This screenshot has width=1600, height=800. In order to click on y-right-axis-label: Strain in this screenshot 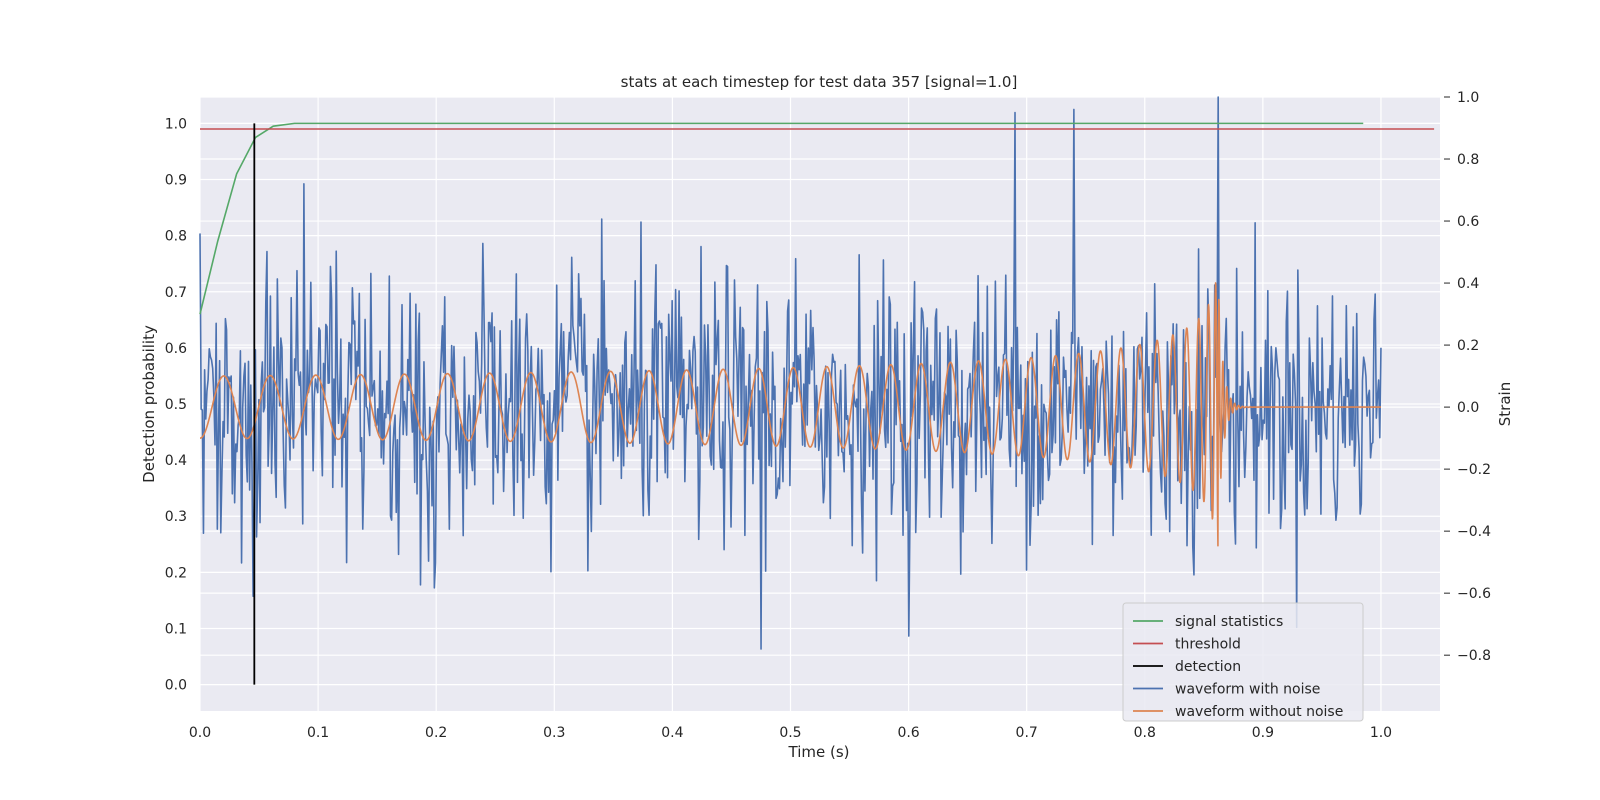, I will do `click(1505, 404)`.